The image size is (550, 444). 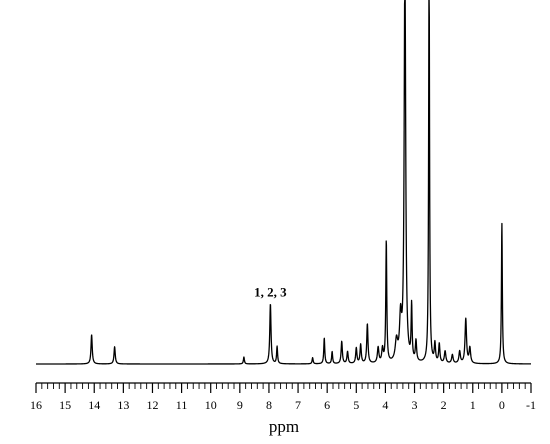 What do you see at coordinates (531, 405) in the screenshot?
I see `x-tick-label: -1` at bounding box center [531, 405].